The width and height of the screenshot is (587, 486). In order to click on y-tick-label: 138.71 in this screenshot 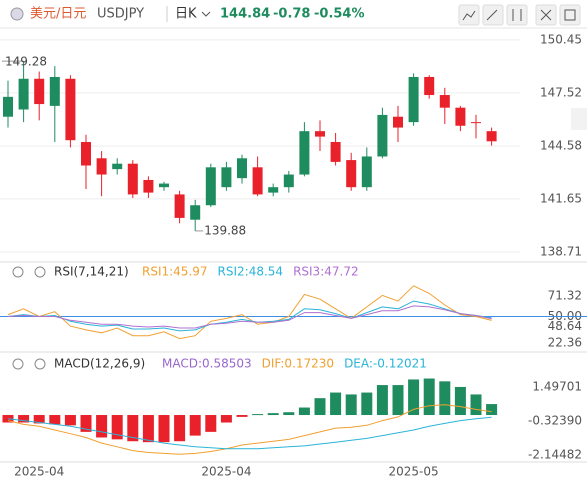, I will do `click(561, 252)`.